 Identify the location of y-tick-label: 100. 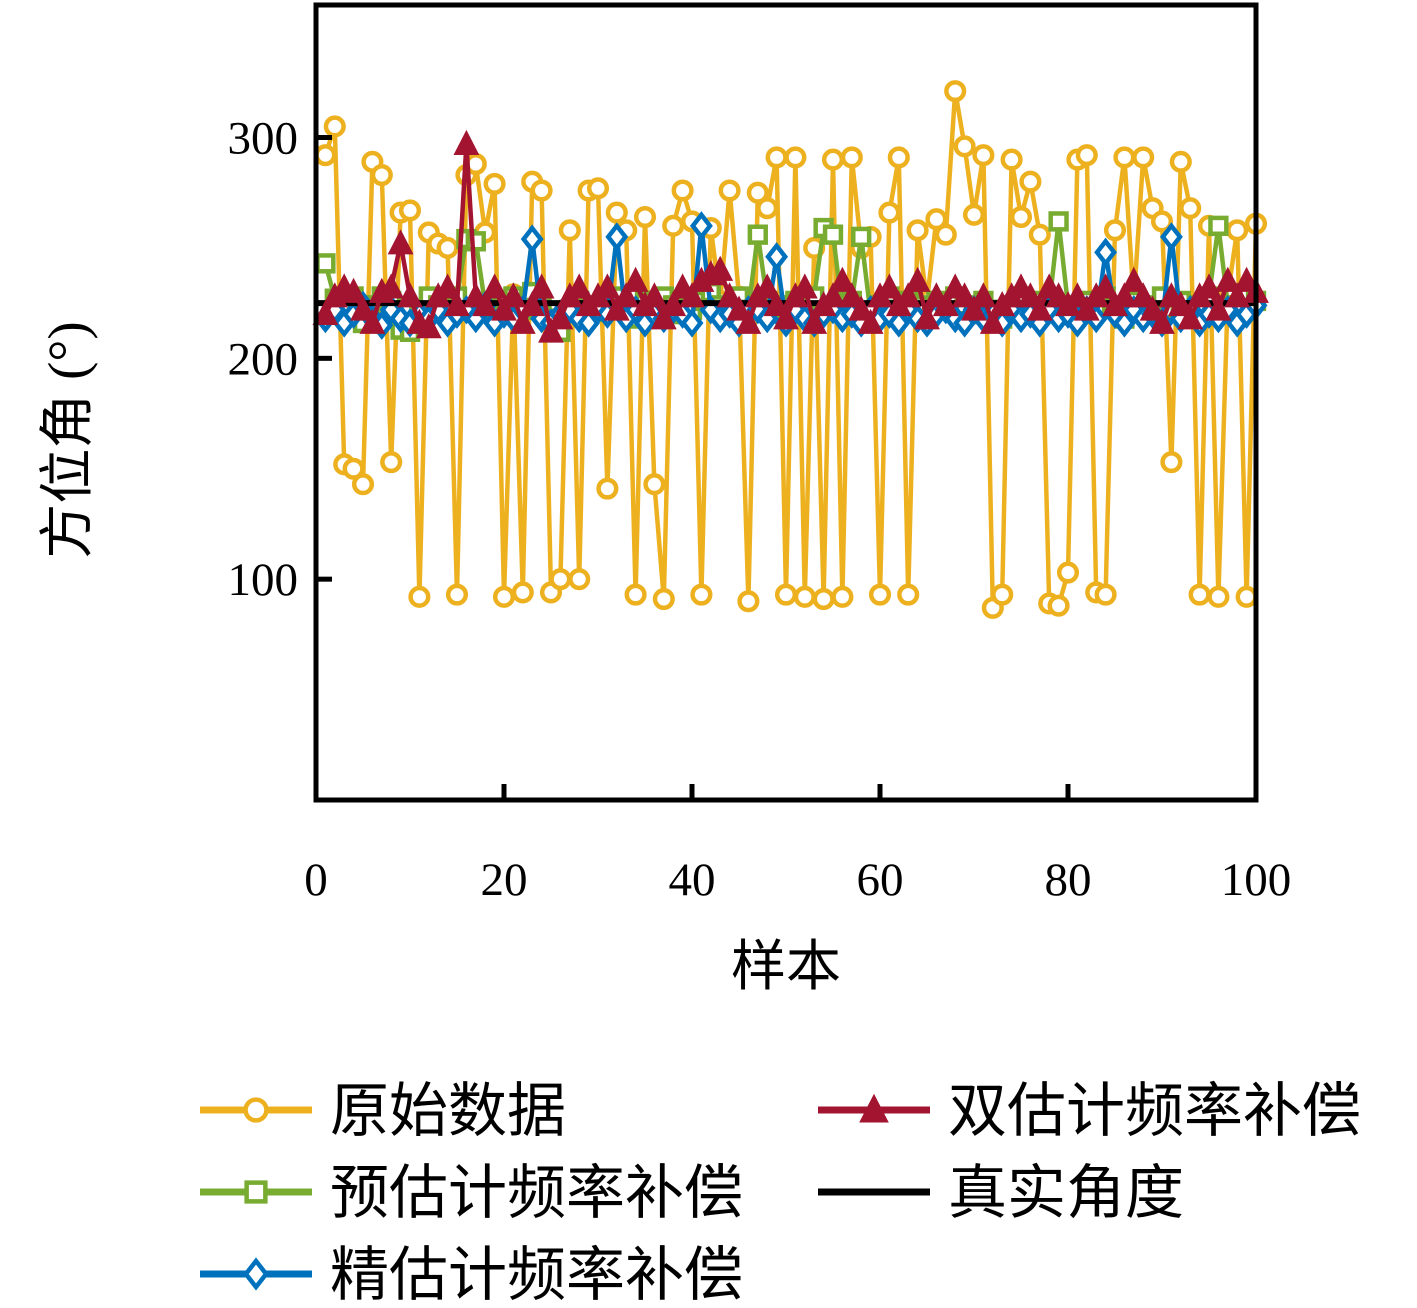
(263, 580).